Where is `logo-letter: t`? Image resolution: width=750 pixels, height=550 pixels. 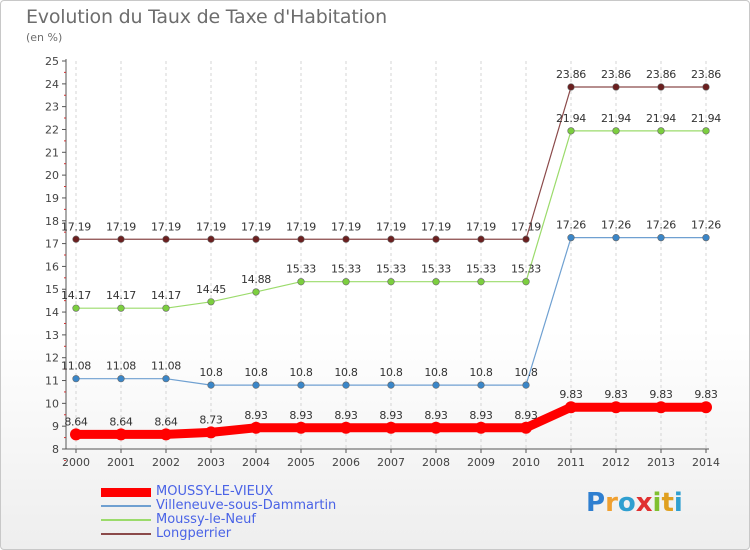 logo-letter: t is located at coordinates (667, 503).